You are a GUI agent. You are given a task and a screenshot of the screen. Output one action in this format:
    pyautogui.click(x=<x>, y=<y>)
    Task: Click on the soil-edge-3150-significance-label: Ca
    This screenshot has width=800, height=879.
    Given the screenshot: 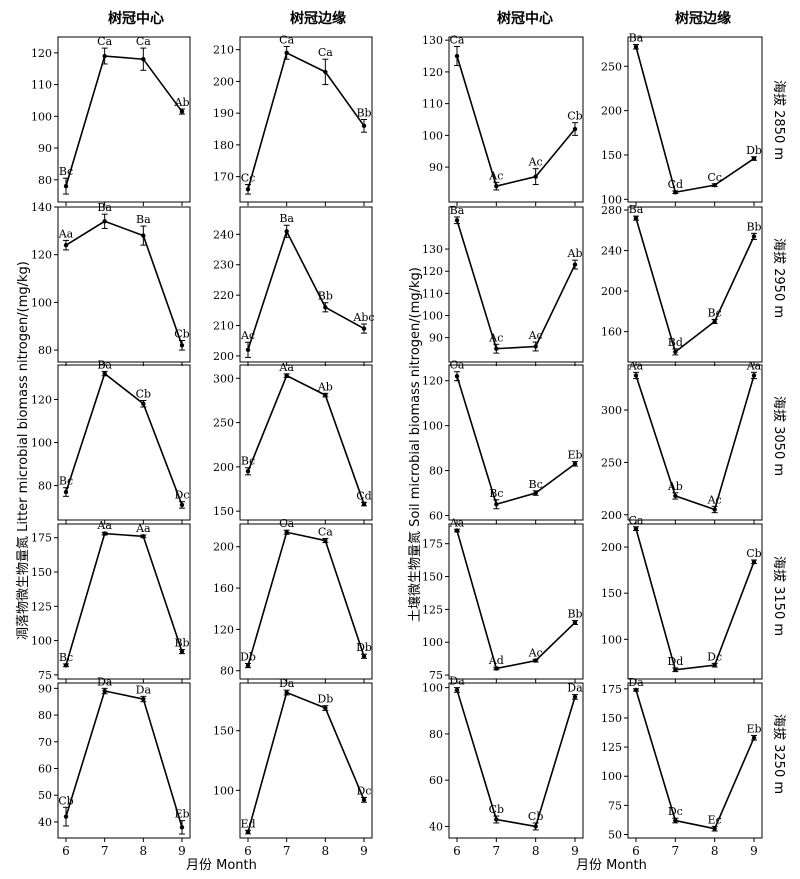 What is the action you would take?
    pyautogui.click(x=636, y=520)
    